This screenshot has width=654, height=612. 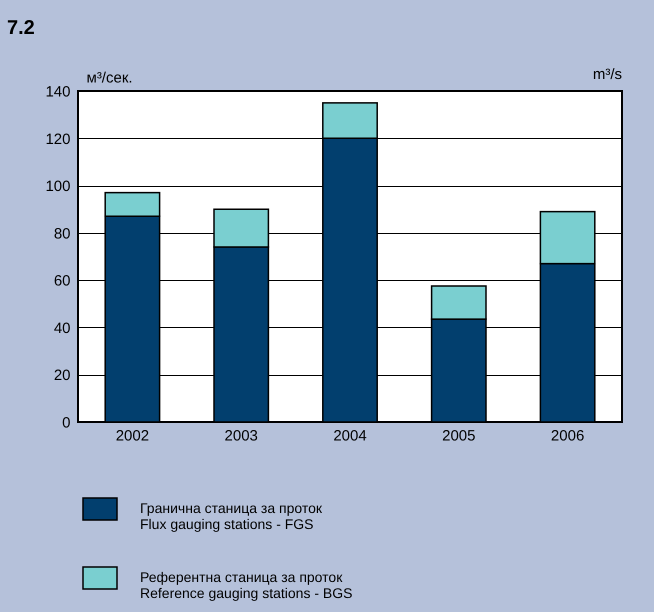 What do you see at coordinates (57, 92) in the screenshot?
I see `y-tick-label: 140` at bounding box center [57, 92].